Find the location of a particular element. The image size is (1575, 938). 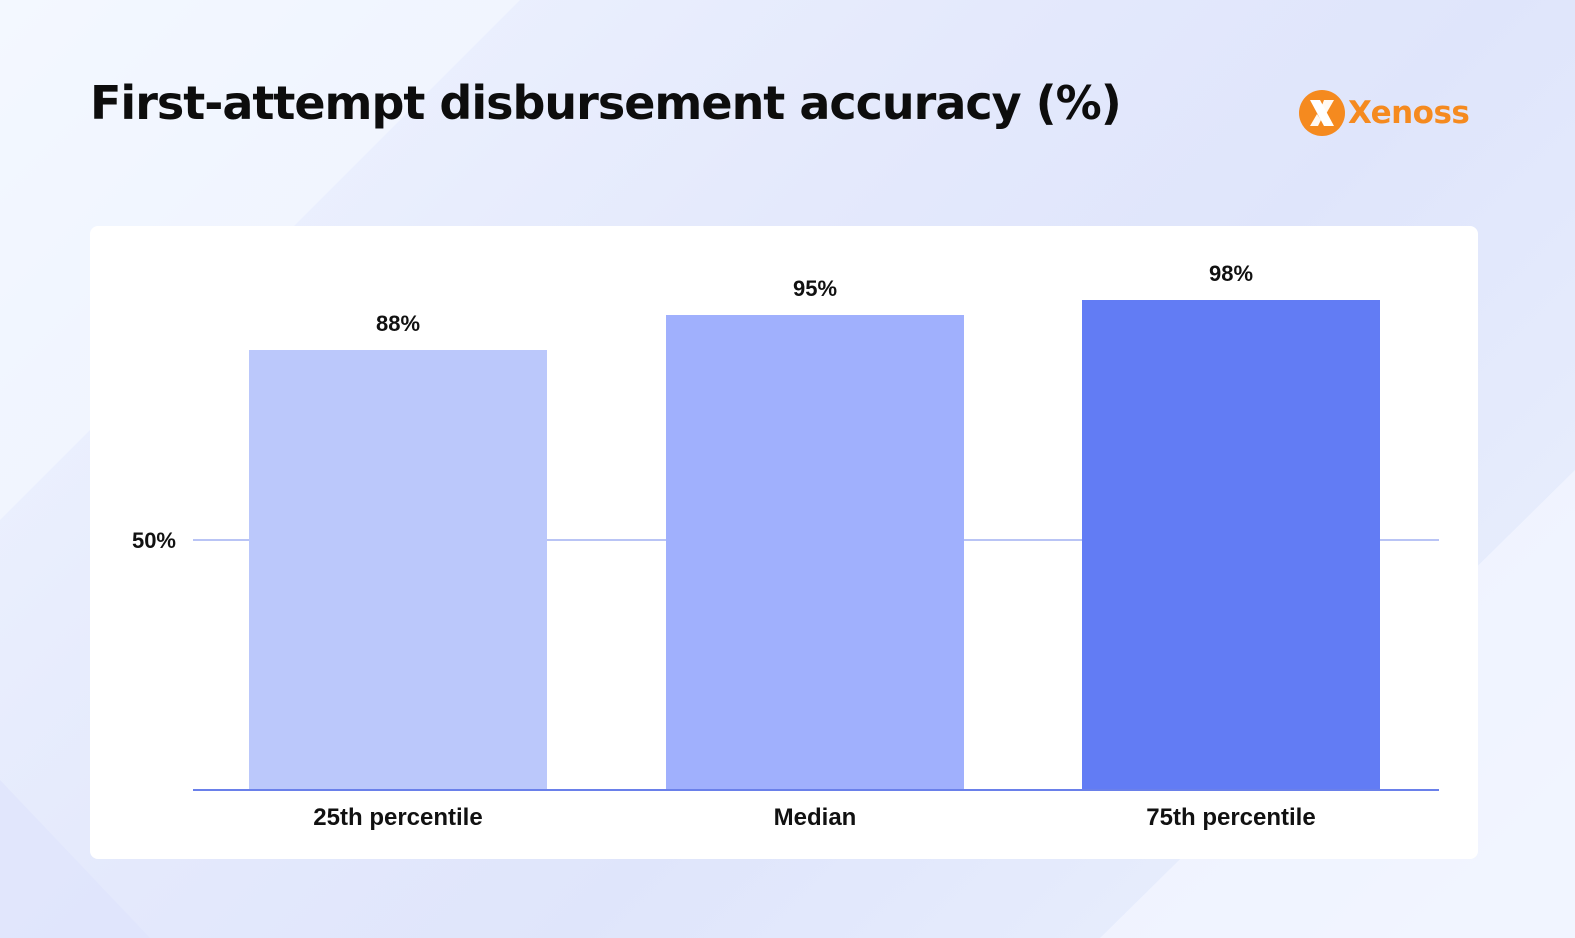

x-tick-label: 25th percentile is located at coordinates (397, 817).